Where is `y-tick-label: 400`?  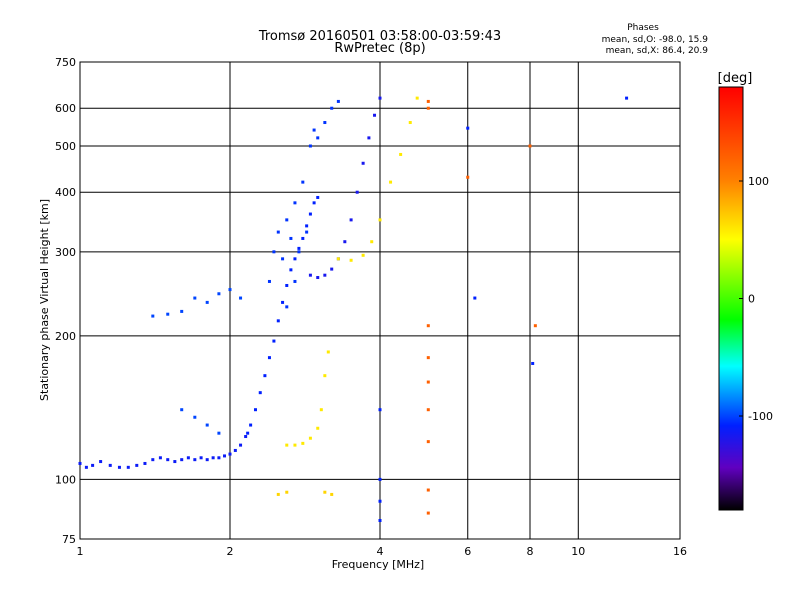
y-tick-label: 400 is located at coordinates (65, 192).